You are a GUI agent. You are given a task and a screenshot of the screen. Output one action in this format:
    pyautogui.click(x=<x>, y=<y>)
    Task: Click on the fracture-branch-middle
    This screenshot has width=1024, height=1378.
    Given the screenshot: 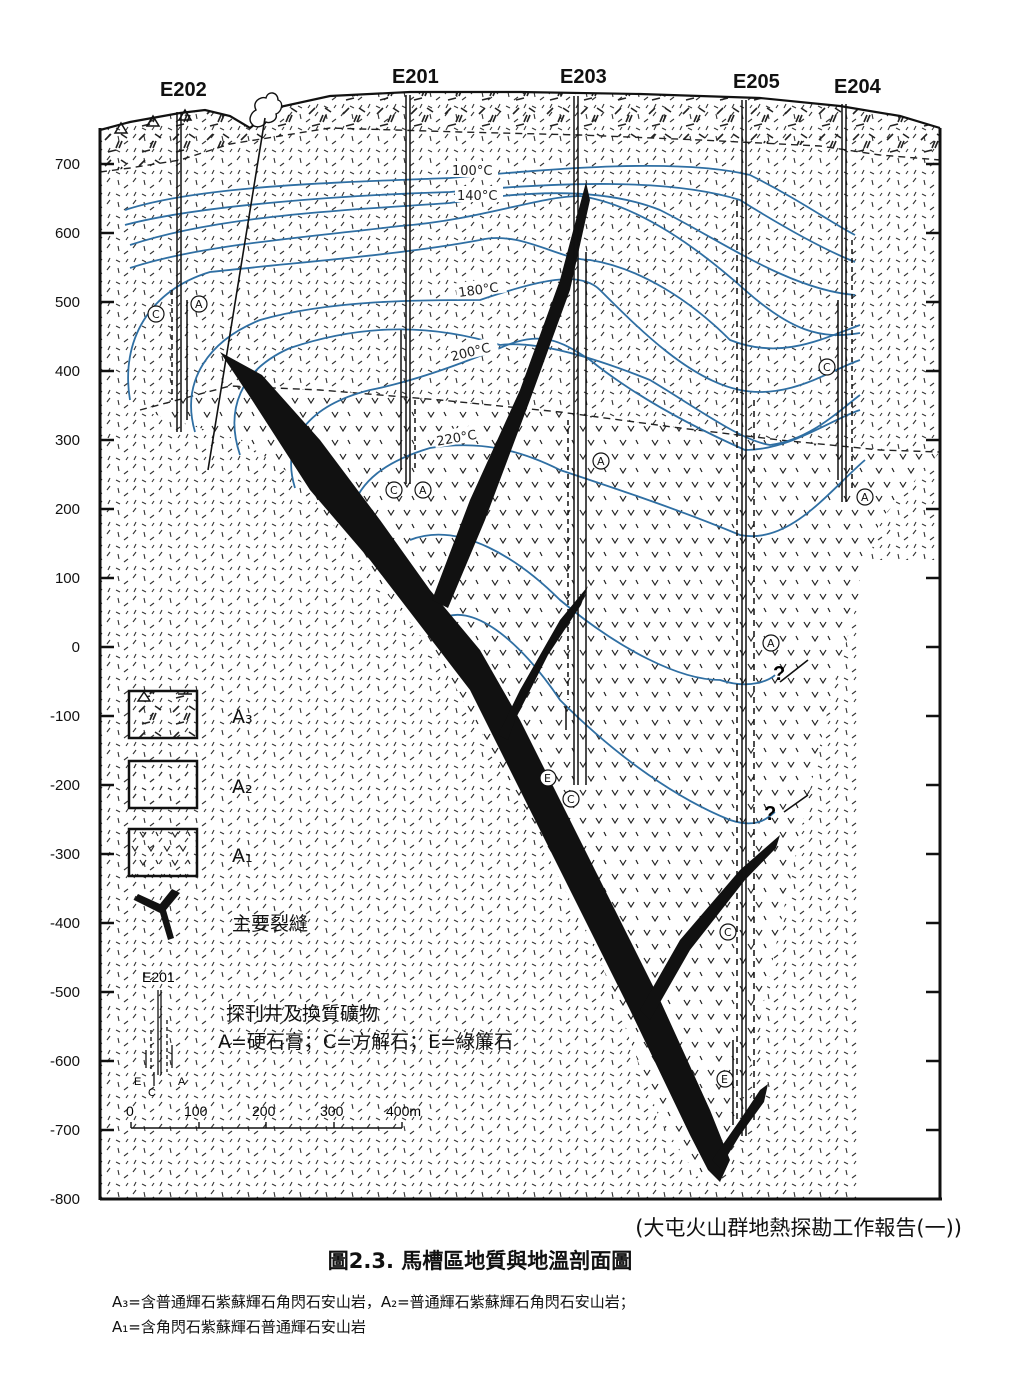 What is the action you would take?
    pyautogui.click(x=543, y=663)
    